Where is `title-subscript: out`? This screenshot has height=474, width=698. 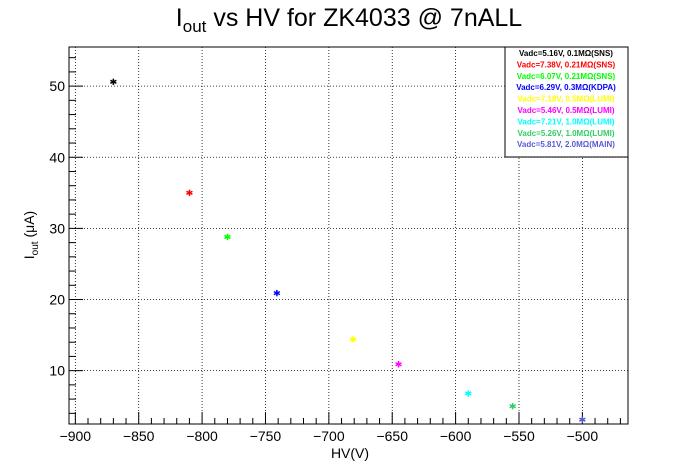 title-subscript: out is located at coordinates (195, 26).